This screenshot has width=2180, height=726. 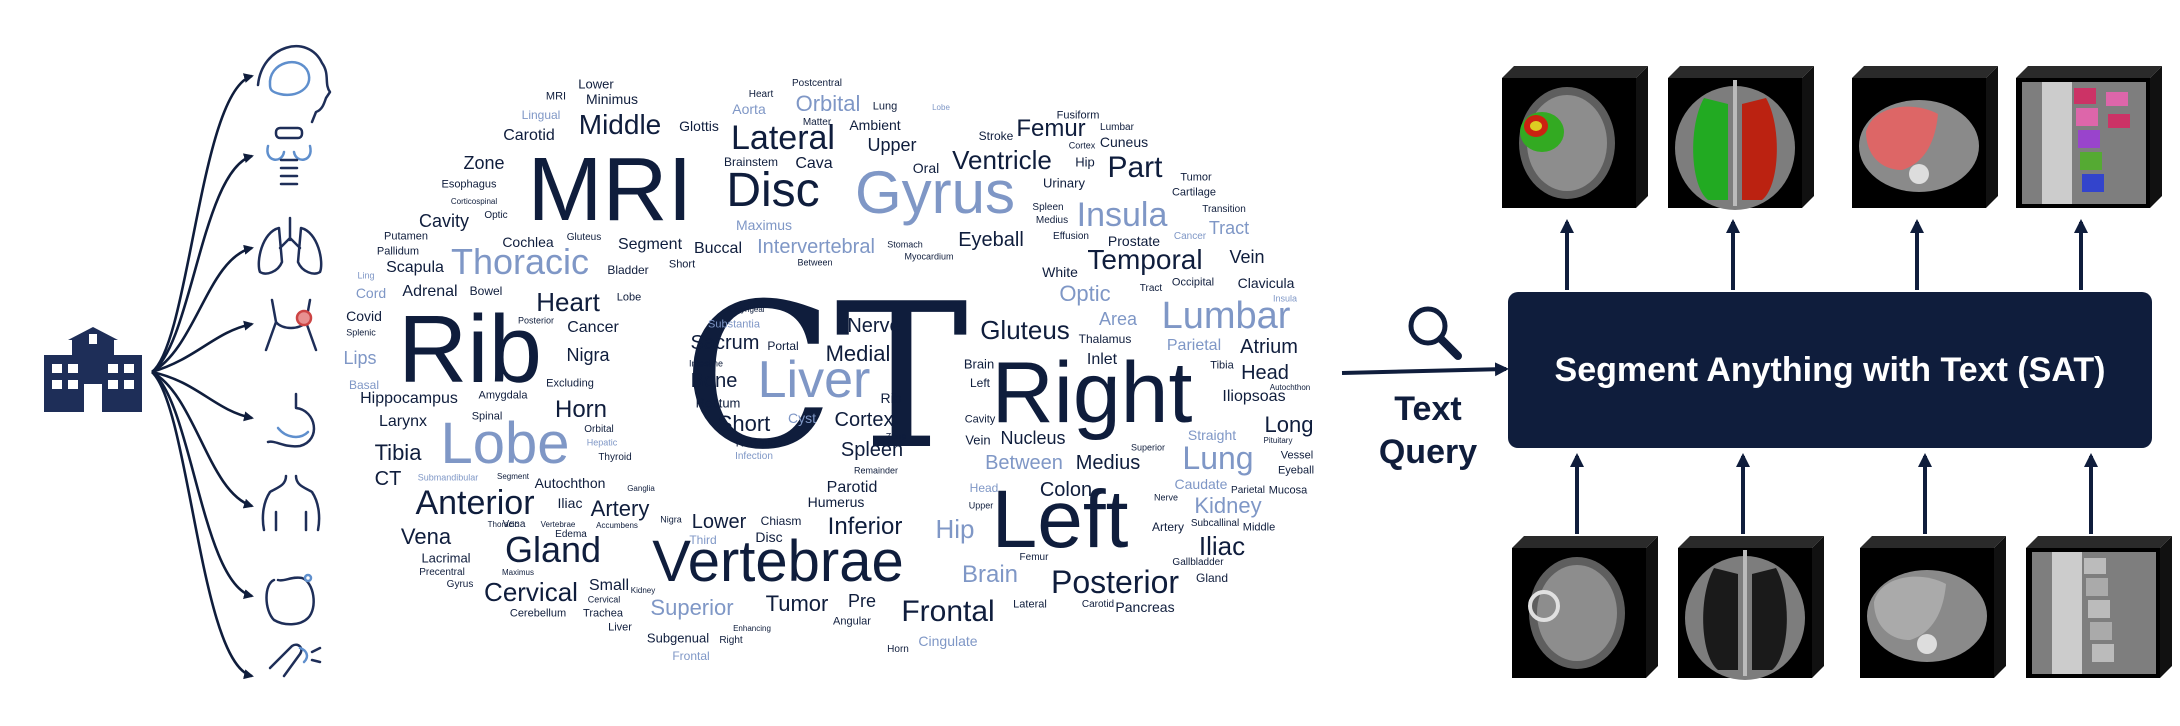 I want to click on word-cloud-term: Iliopsoas, so click(x=1254, y=396).